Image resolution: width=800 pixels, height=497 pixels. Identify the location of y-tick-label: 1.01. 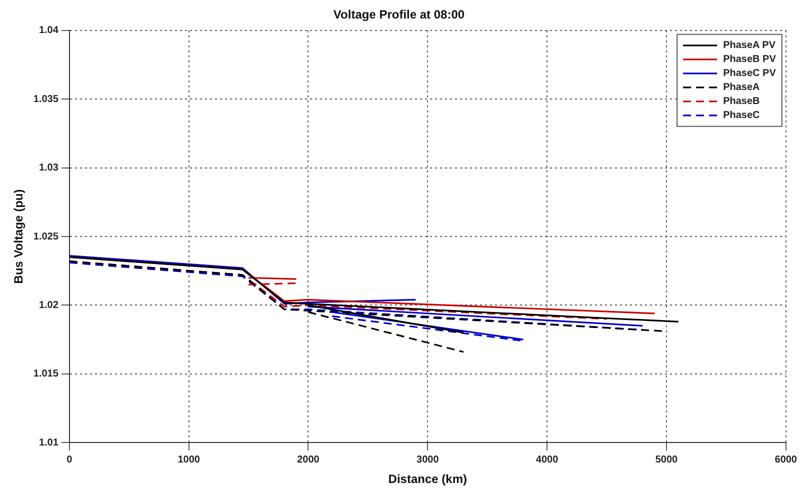
(48, 442).